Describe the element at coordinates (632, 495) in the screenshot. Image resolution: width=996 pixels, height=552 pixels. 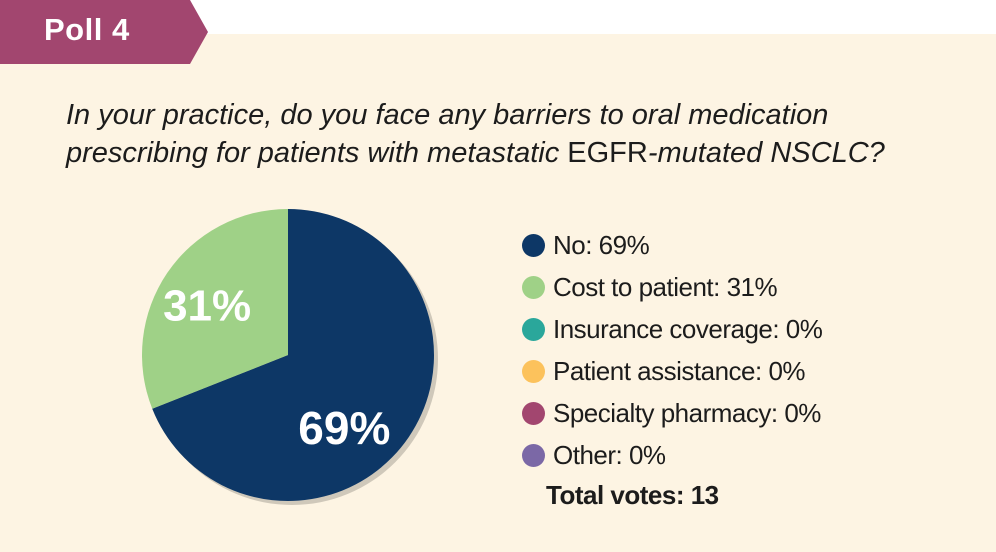
I see `total-votes: Total votes: 13` at that location.